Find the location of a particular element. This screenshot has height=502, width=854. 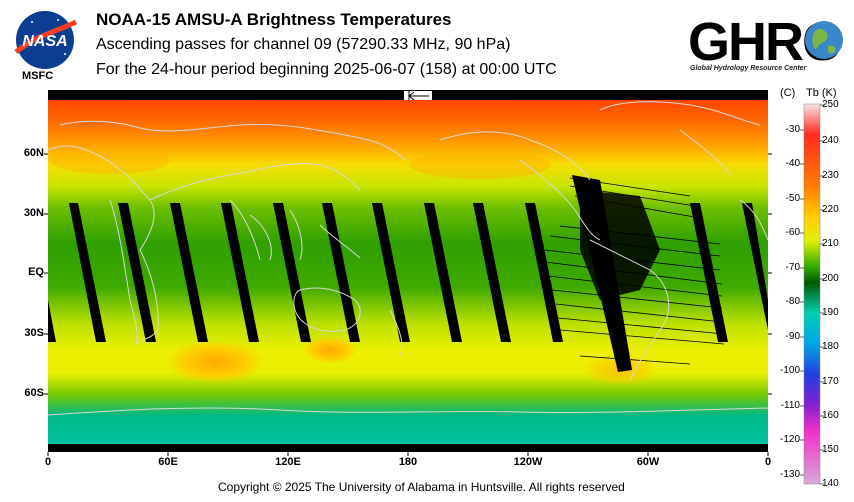

lat-tick-60s: 60S is located at coordinates (34, 393).